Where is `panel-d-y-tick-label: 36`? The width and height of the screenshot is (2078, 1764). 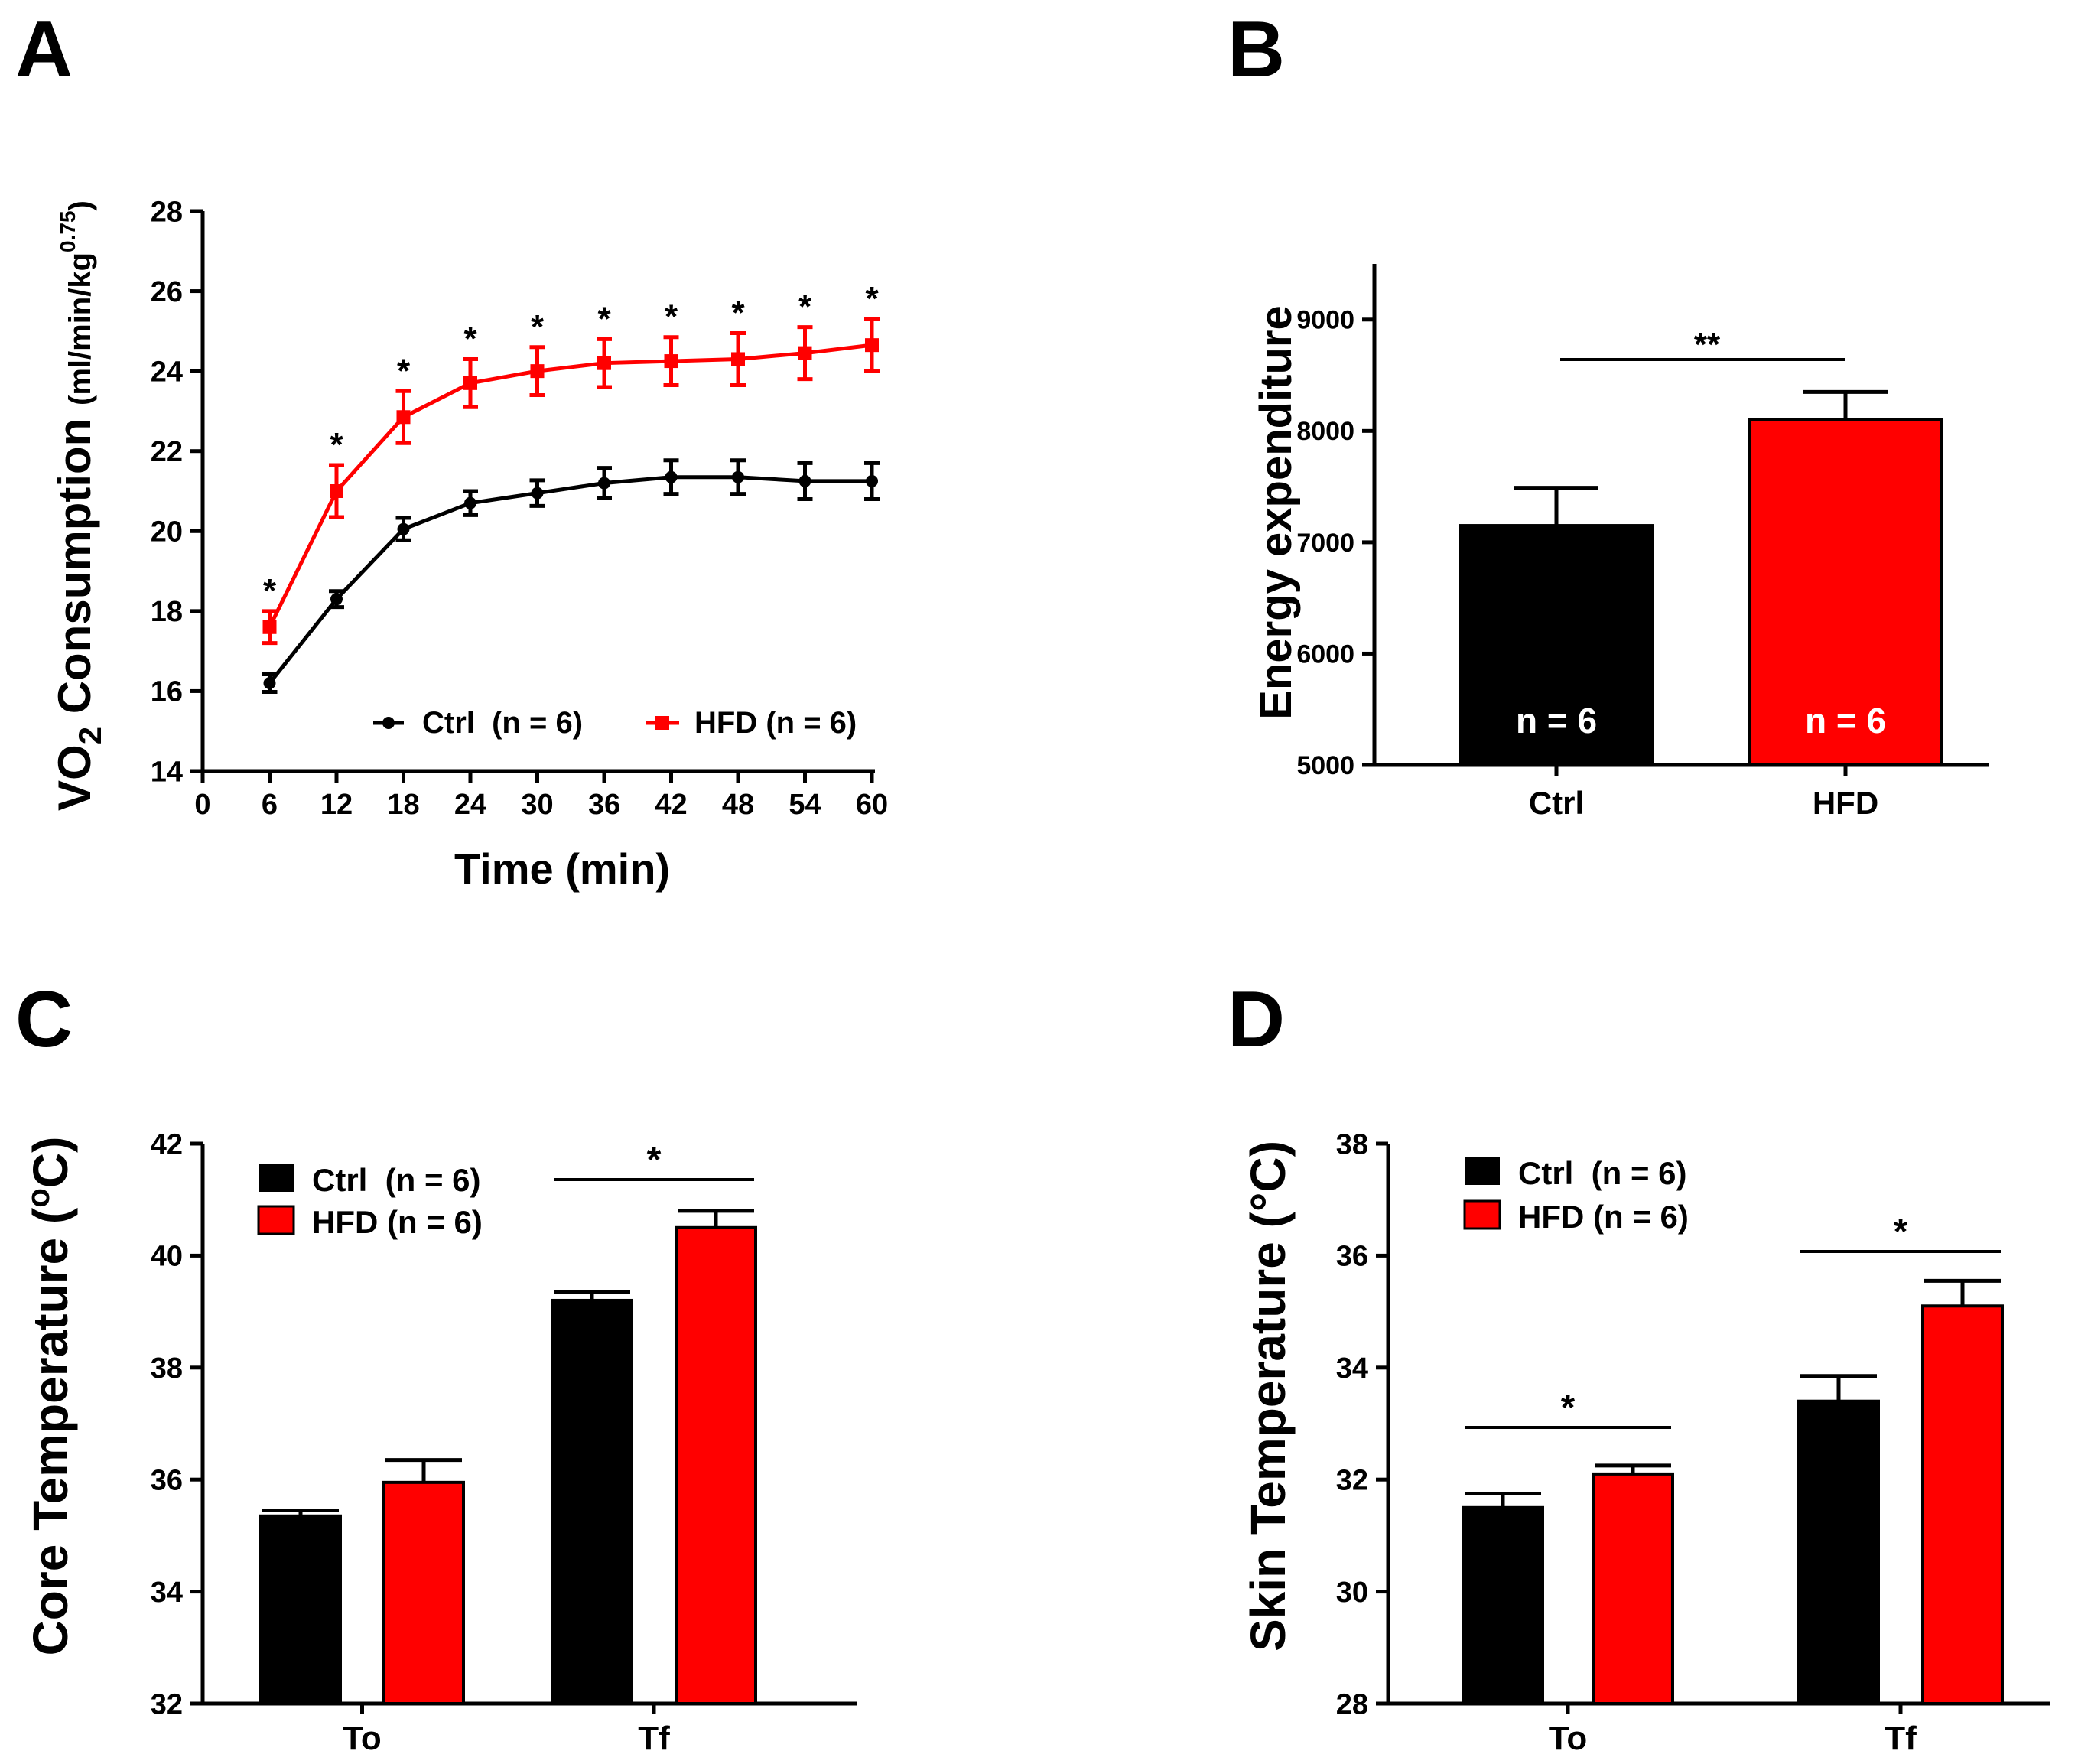 panel-d-y-tick-label: 36 is located at coordinates (1352, 1257).